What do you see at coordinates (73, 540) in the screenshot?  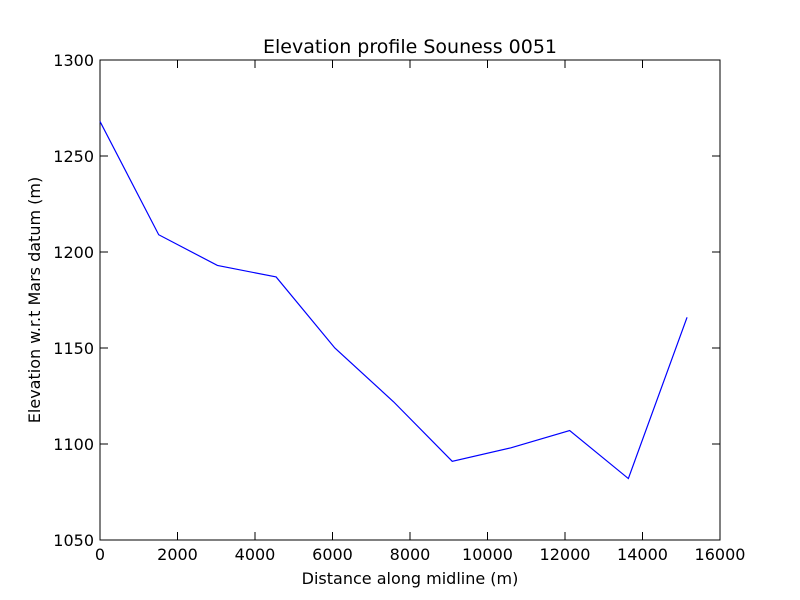 I see `y-tick-label: 1050` at bounding box center [73, 540].